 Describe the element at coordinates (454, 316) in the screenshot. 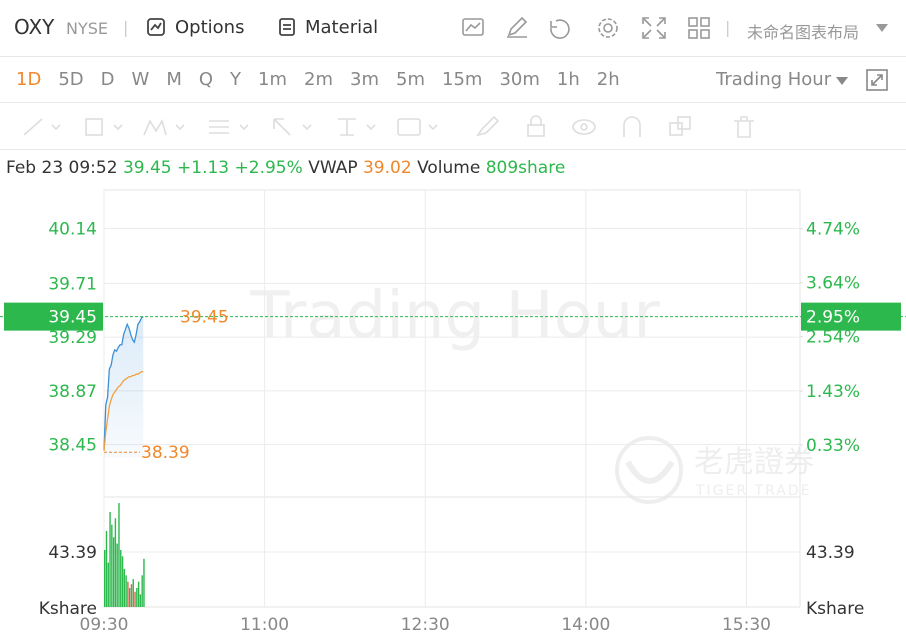

I see `watermark: Trading Hour` at that location.